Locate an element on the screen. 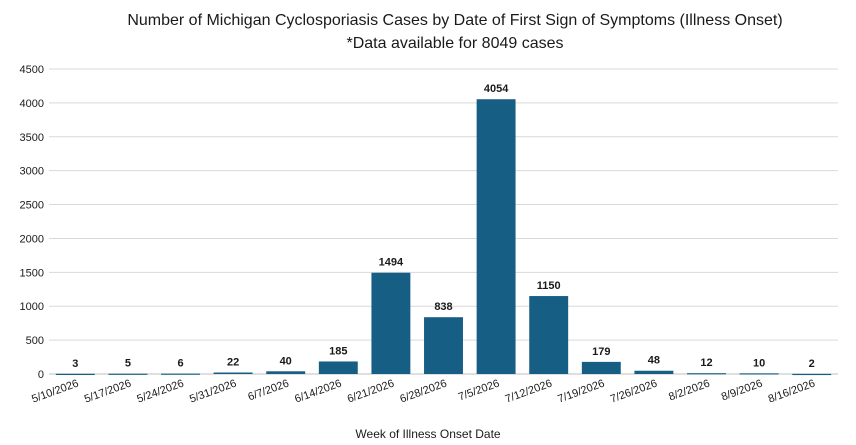 This screenshot has height=445, width=856. data-label: 3 is located at coordinates (75, 364).